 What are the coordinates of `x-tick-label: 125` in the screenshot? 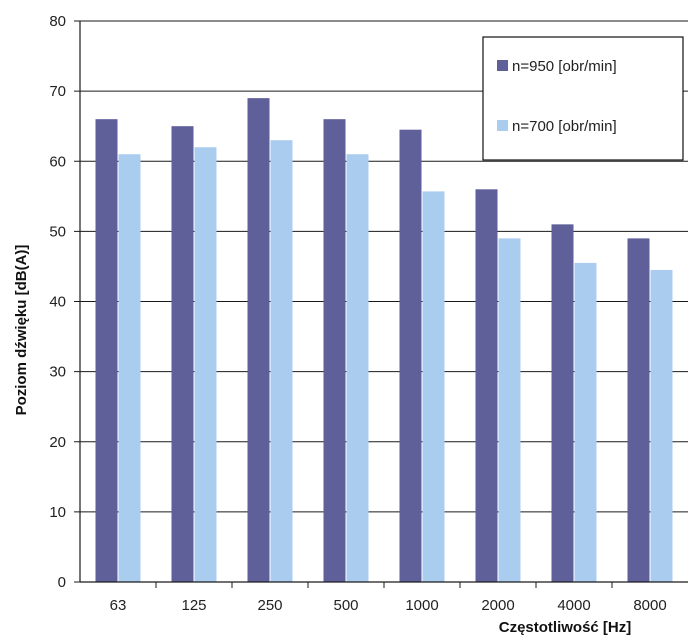 It's located at (193, 605).